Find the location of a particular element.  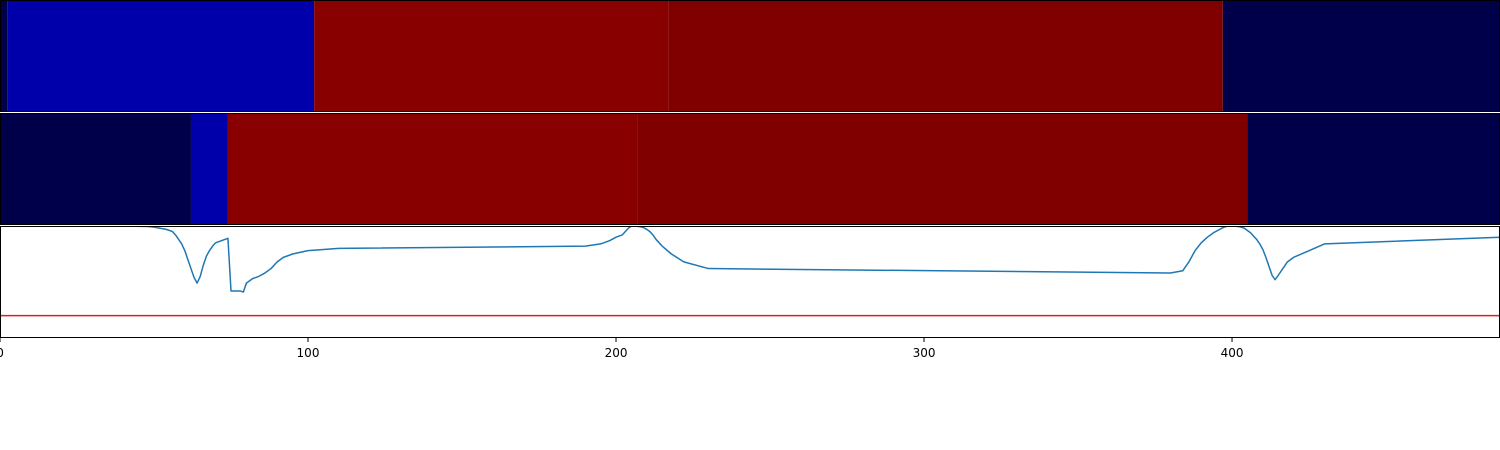

x-tick-label: 0 is located at coordinates (2, 353).